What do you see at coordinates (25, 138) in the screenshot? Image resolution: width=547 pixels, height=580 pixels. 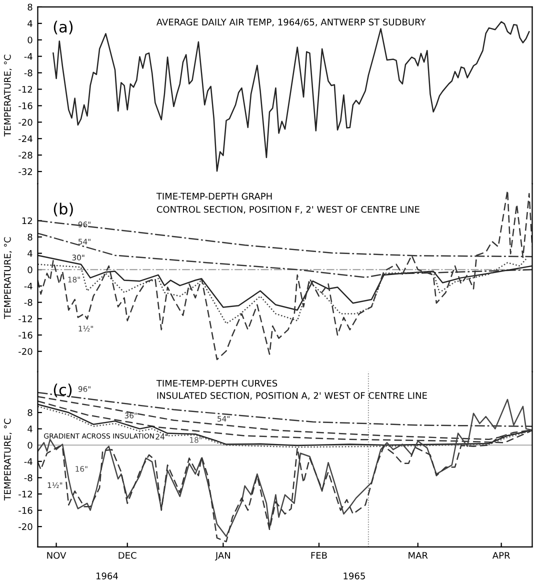 I see `y-tick-label: -24` at bounding box center [25, 138].